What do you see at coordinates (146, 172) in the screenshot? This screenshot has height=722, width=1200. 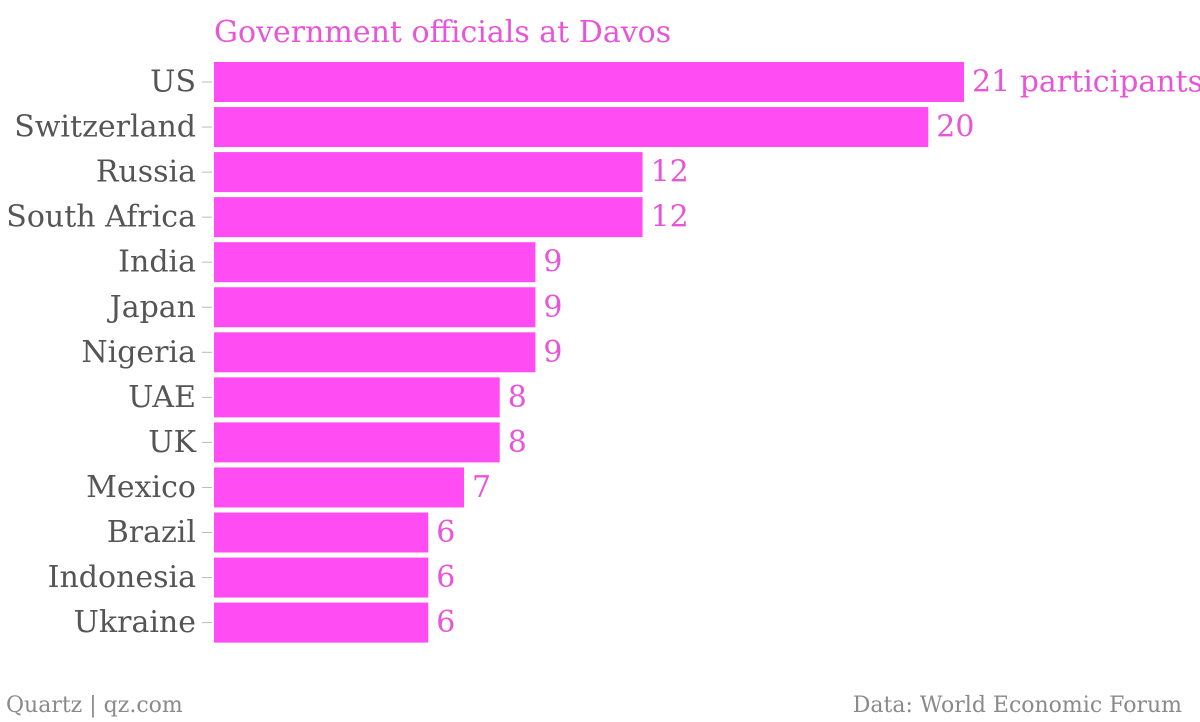 I see `category-label: Russia` at bounding box center [146, 172].